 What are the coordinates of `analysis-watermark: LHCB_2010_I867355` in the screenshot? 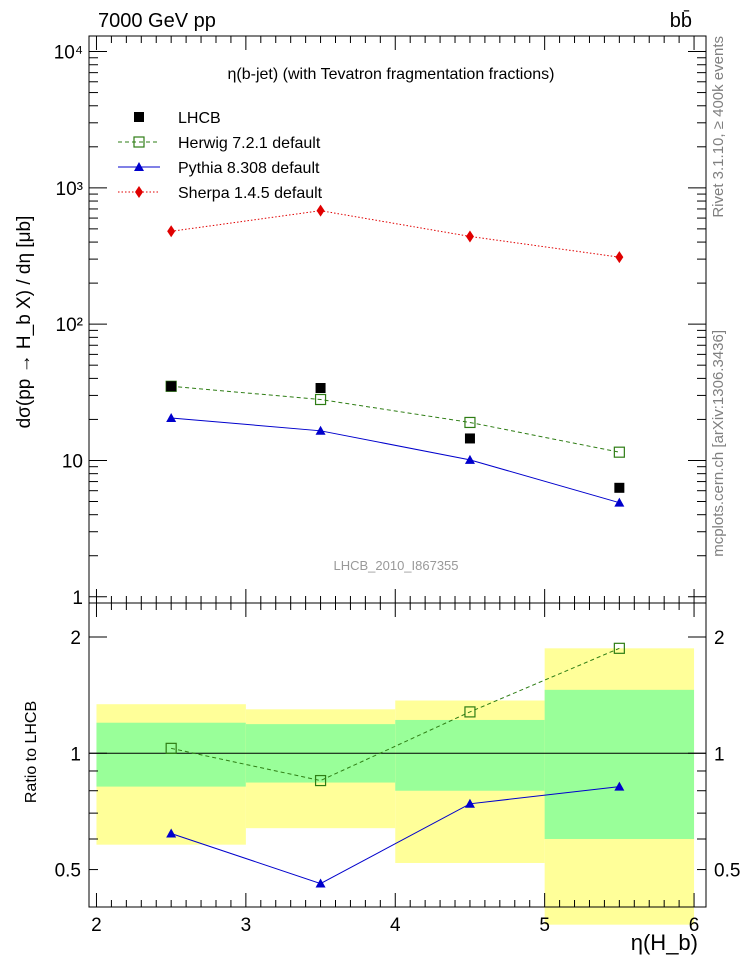 It's located at (395, 565).